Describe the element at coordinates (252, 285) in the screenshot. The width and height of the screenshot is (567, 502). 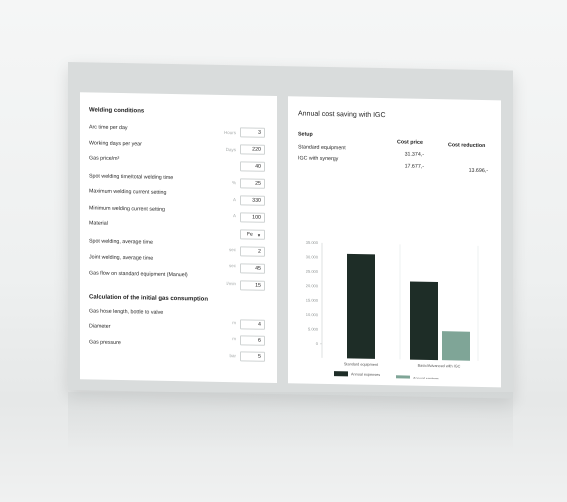
I see `gas-flow-input: 15` at that location.